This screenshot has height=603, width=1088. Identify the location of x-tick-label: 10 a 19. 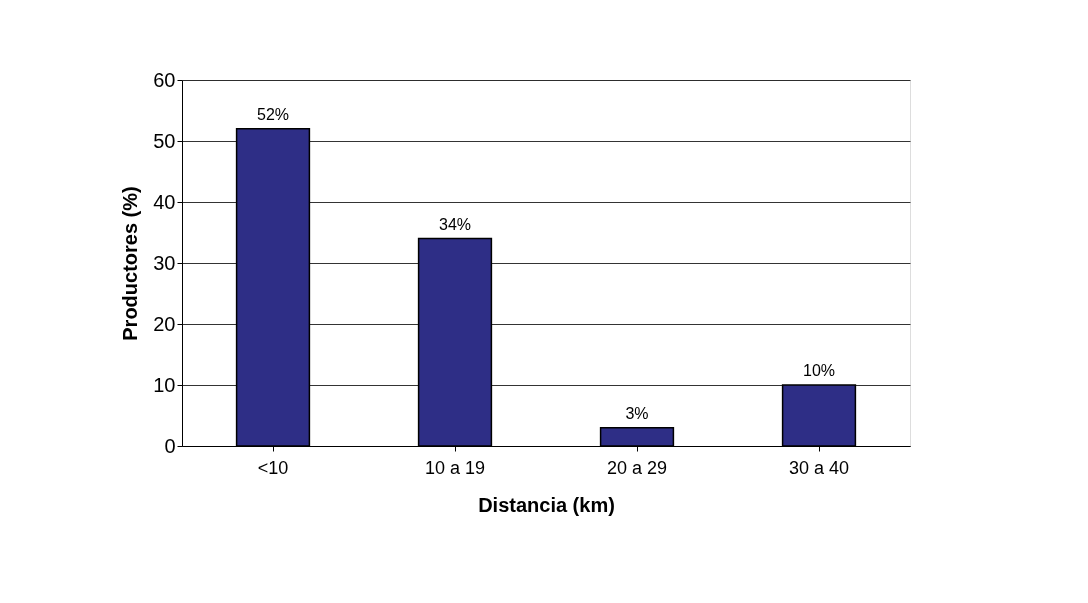
(455, 467).